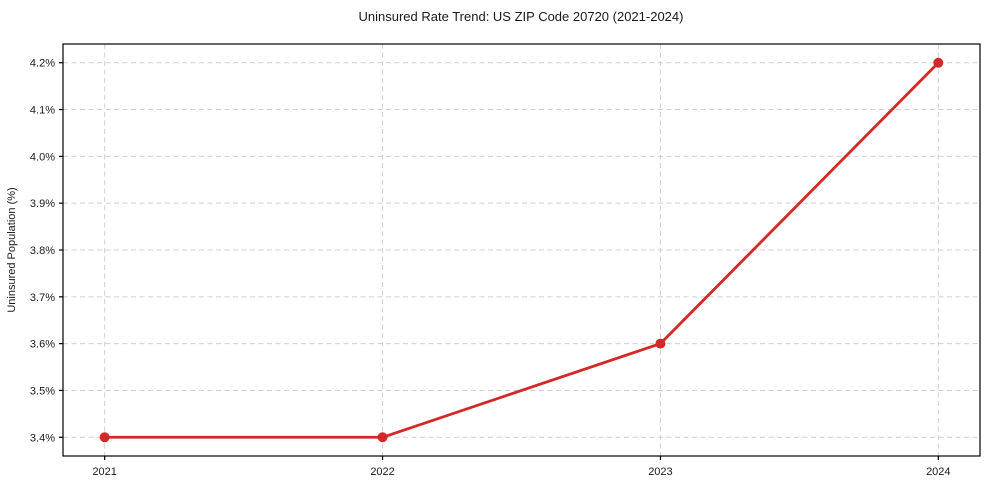  Describe the element at coordinates (42, 298) in the screenshot. I see `y-tick-label: 3.7%` at that location.